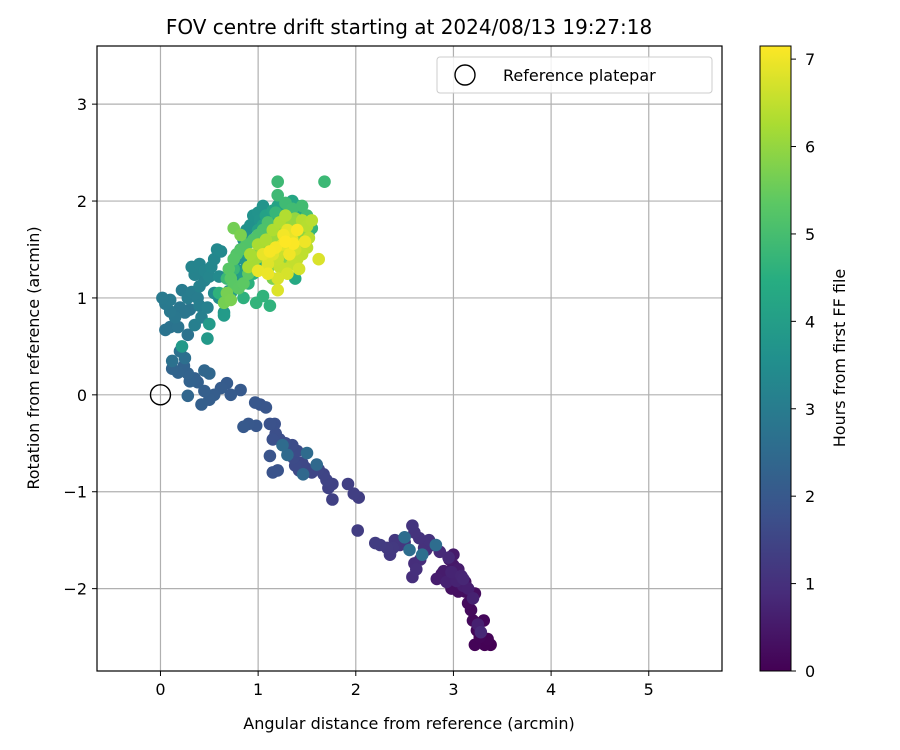  Describe the element at coordinates (551, 689) in the screenshot. I see `x-tick-label: 4` at that location.